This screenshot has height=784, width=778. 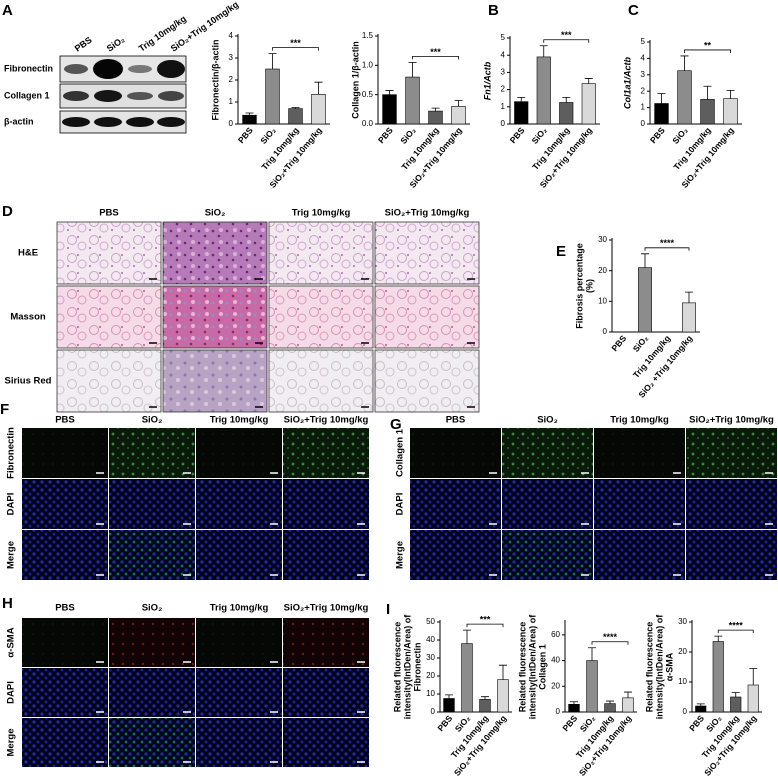 What do you see at coordinates (579, 286) in the screenshot?
I see `y-axis-label: Fibrosis percentage` at bounding box center [579, 286].